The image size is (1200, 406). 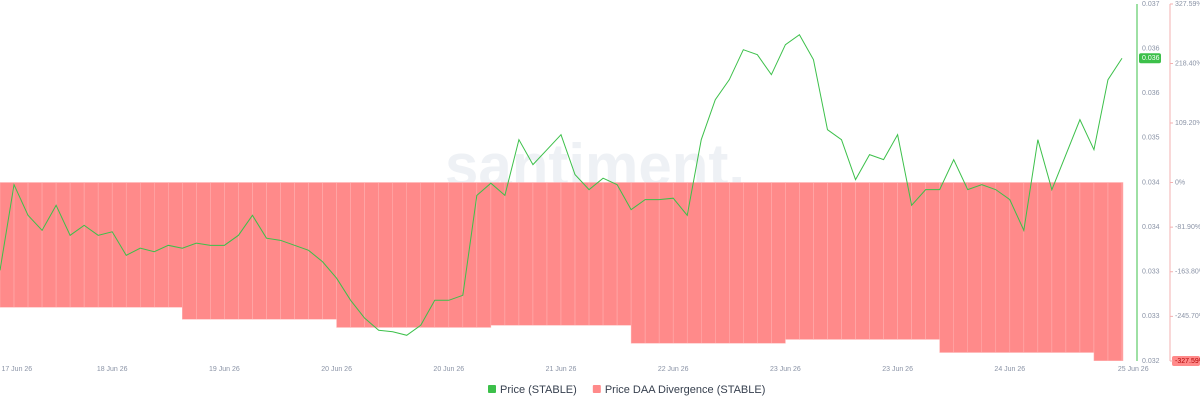 I want to click on y2-tick-label: -81.90%, so click(x=1187, y=227).